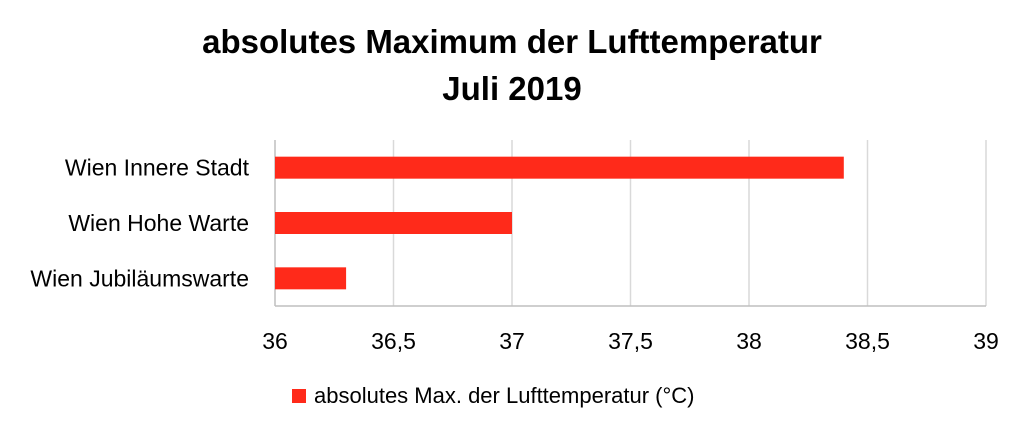  Describe the element at coordinates (867, 341) in the screenshot. I see `x-tick-label: 38,5` at that location.